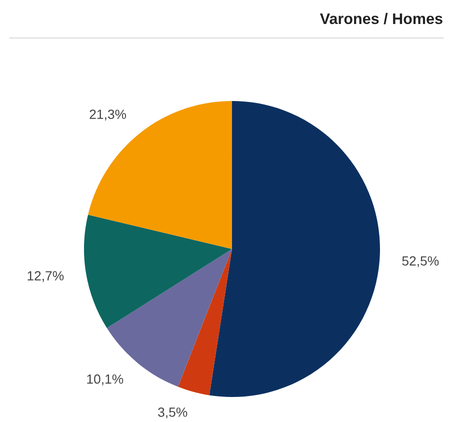  Describe the element at coordinates (173, 413) in the screenshot. I see `data-label: 3,5%` at that location.